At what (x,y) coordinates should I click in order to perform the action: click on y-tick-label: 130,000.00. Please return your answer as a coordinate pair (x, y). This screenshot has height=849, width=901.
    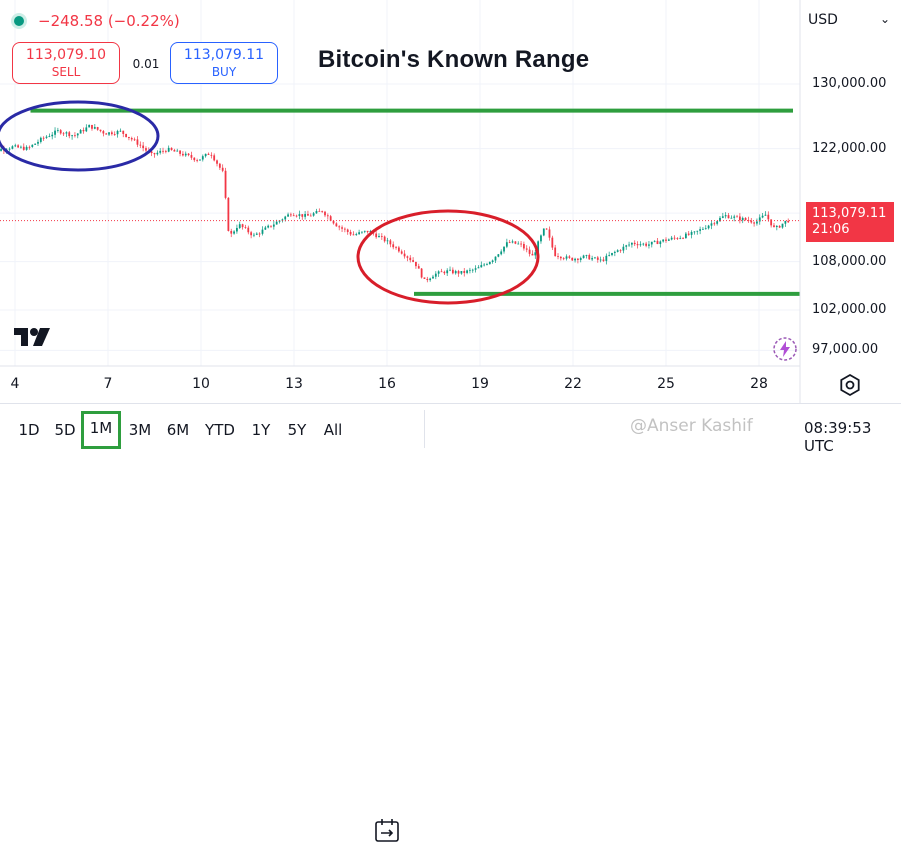
    Looking at the image, I should click on (849, 83).